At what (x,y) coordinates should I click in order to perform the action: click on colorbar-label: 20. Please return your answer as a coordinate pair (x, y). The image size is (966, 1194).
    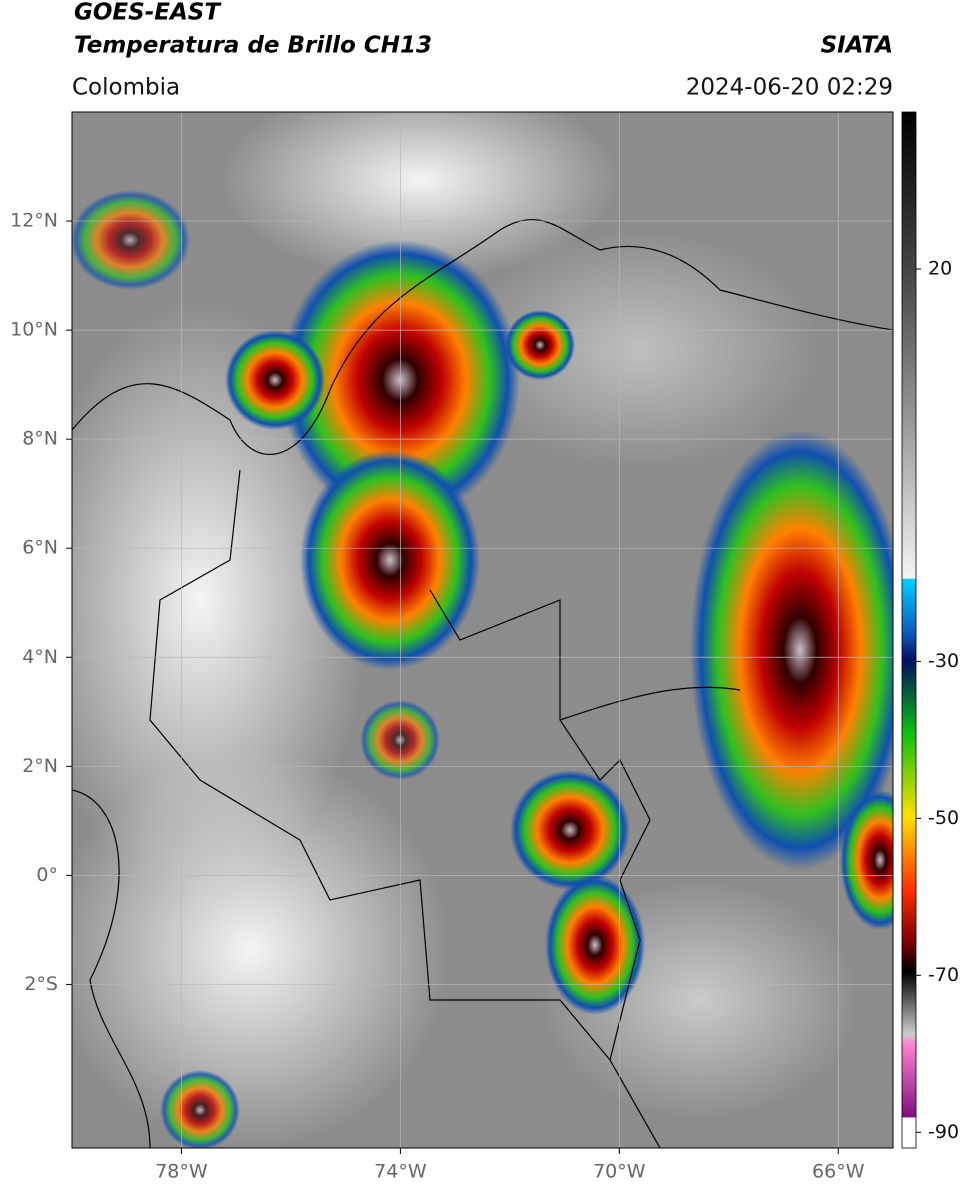
    Looking at the image, I should click on (940, 268).